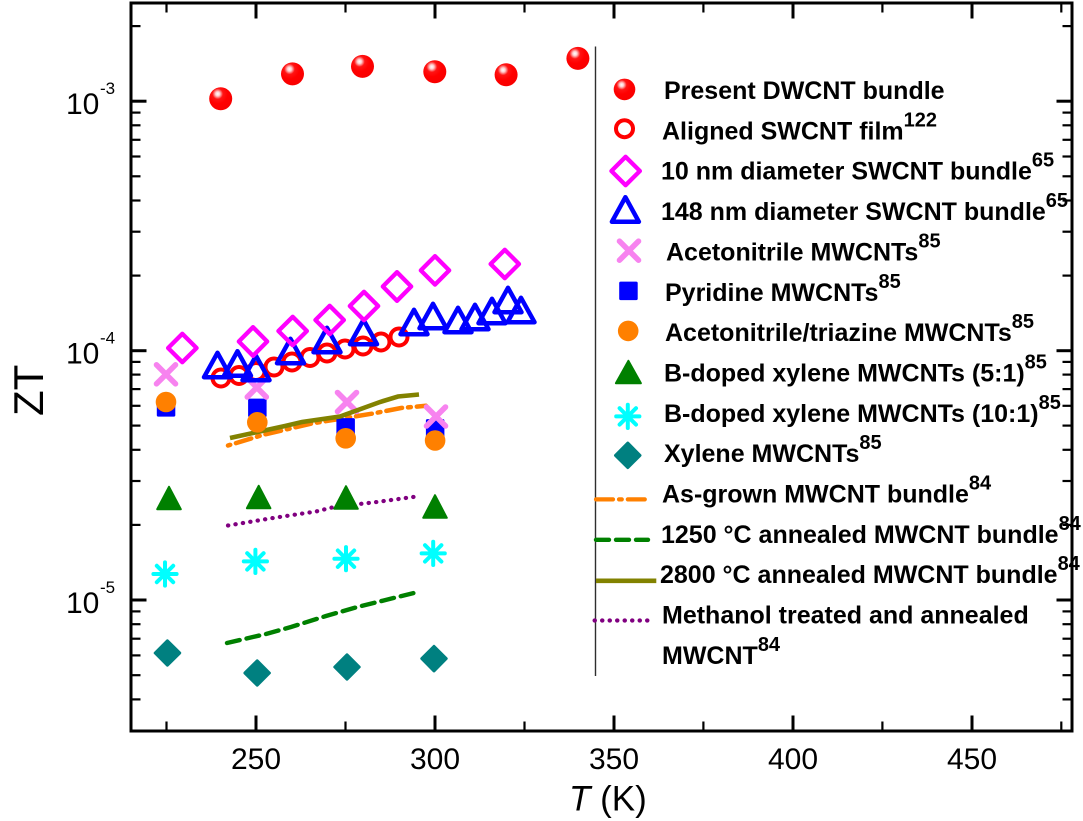 This screenshot has width=1083, height=821. Describe the element at coordinates (256, 759) in the screenshot. I see `svg-text: 250` at that location.